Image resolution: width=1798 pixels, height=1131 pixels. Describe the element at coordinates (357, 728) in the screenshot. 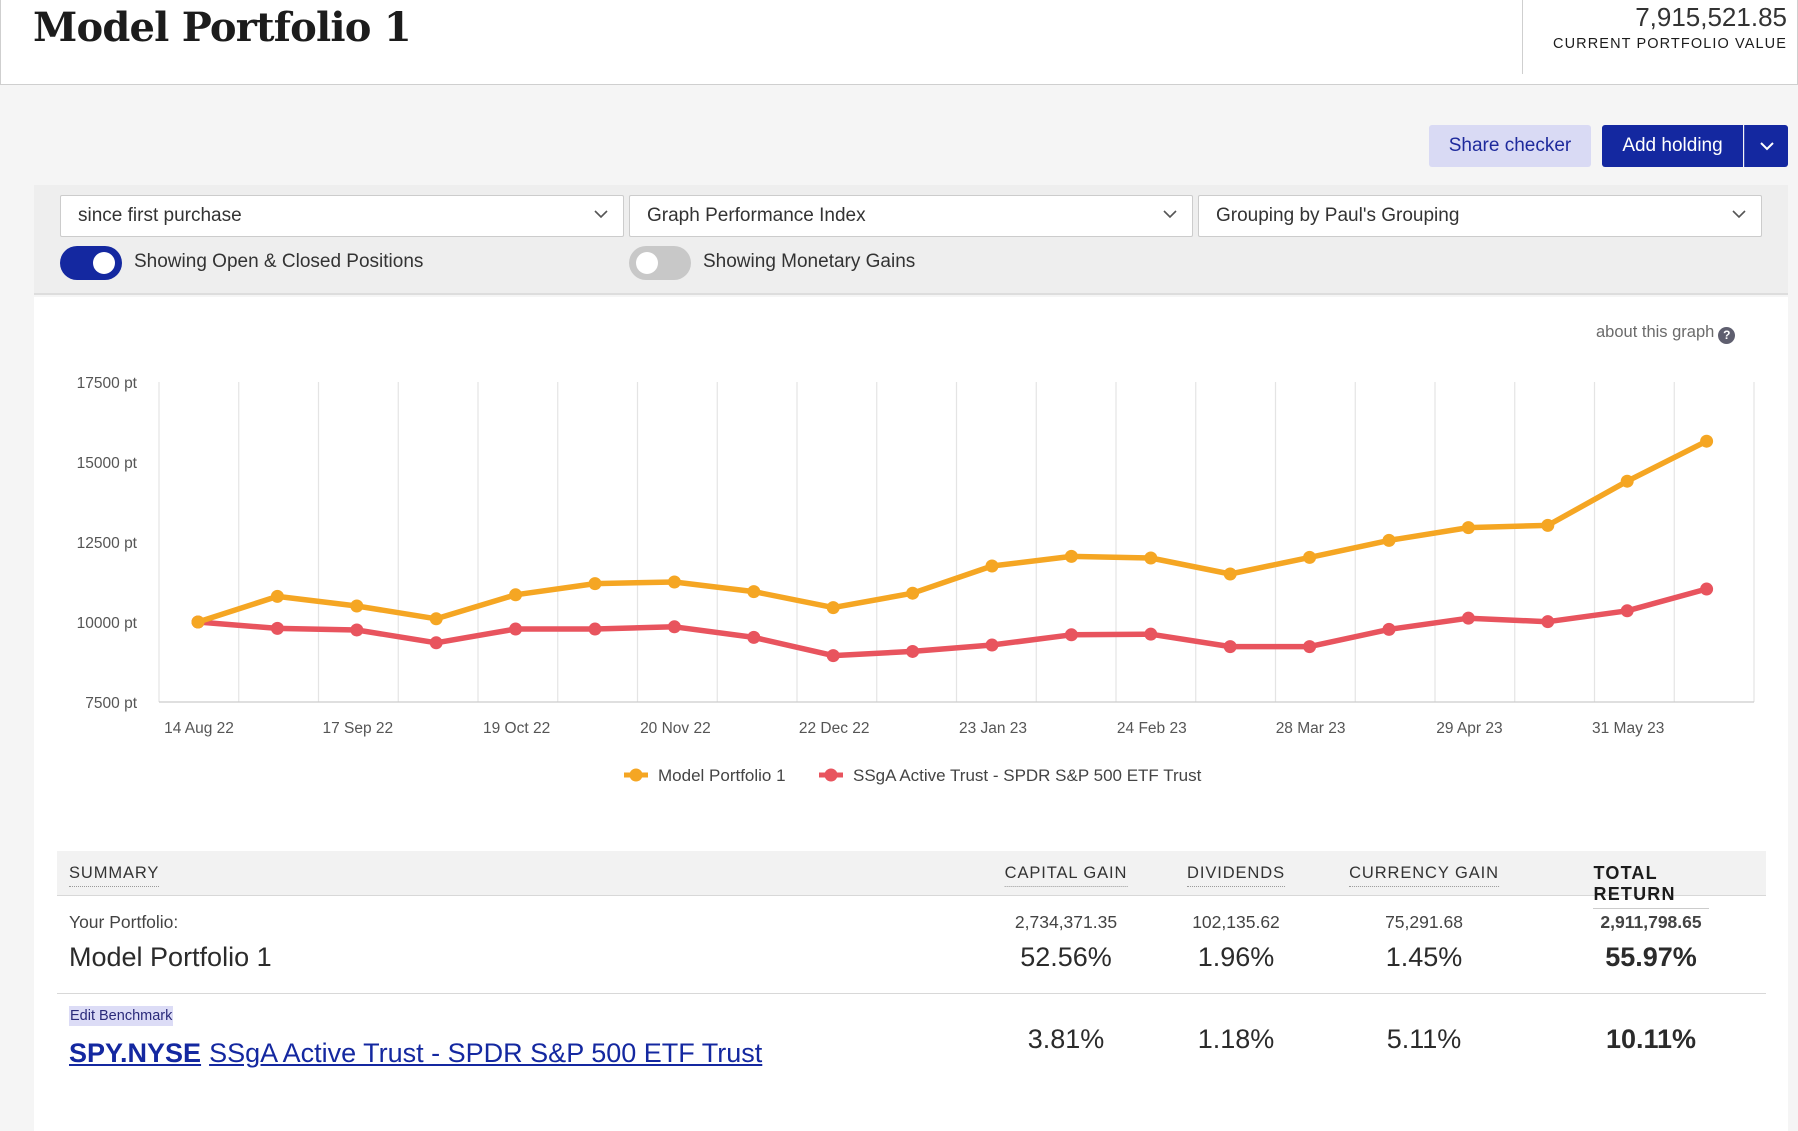

I see `x-tick-label: 17 Sep 22` at that location.